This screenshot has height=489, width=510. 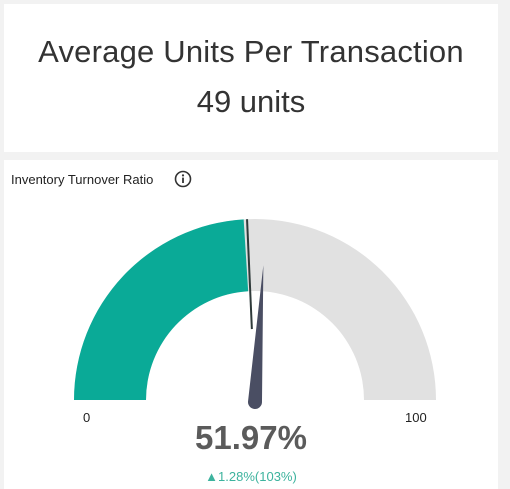 What do you see at coordinates (416, 417) in the screenshot?
I see `gauge-max-label: 100` at bounding box center [416, 417].